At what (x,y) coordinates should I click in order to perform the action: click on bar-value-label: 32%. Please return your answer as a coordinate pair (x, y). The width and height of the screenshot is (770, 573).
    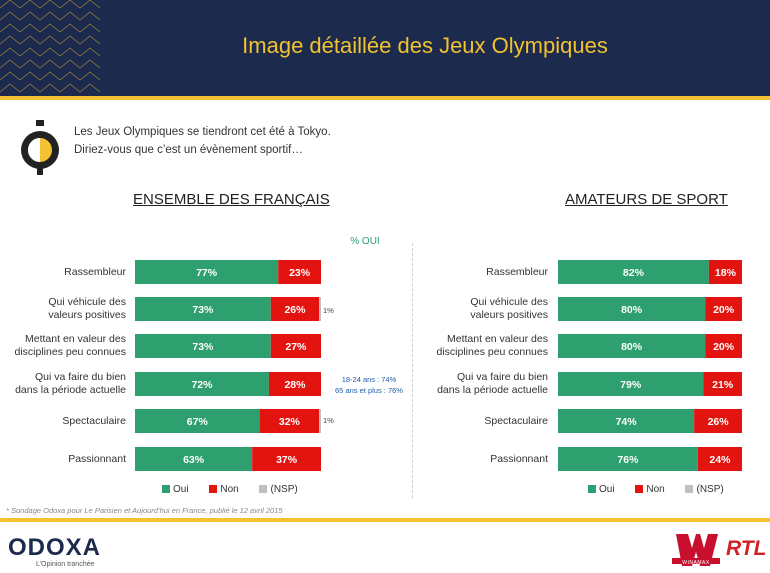
    Looking at the image, I should click on (290, 422).